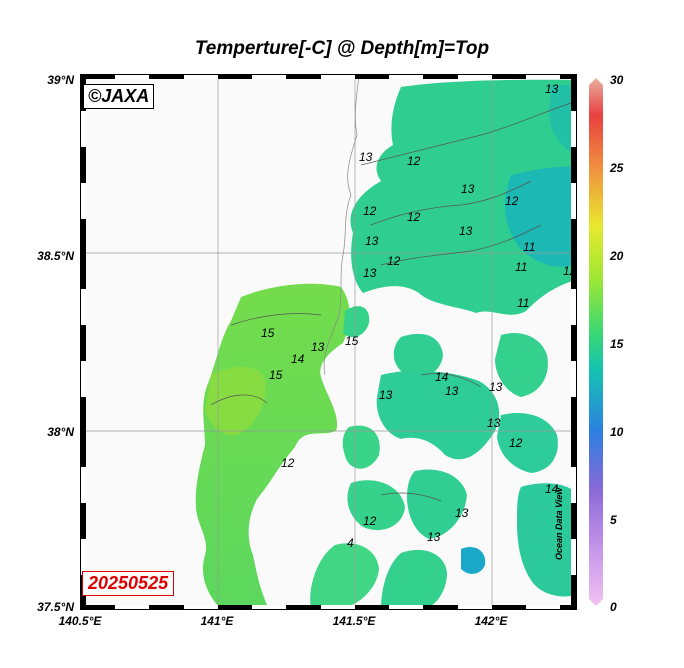 This screenshot has width=684, height=668. Describe the element at coordinates (217, 621) in the screenshot. I see `lon-tick-label: 141°E` at that location.